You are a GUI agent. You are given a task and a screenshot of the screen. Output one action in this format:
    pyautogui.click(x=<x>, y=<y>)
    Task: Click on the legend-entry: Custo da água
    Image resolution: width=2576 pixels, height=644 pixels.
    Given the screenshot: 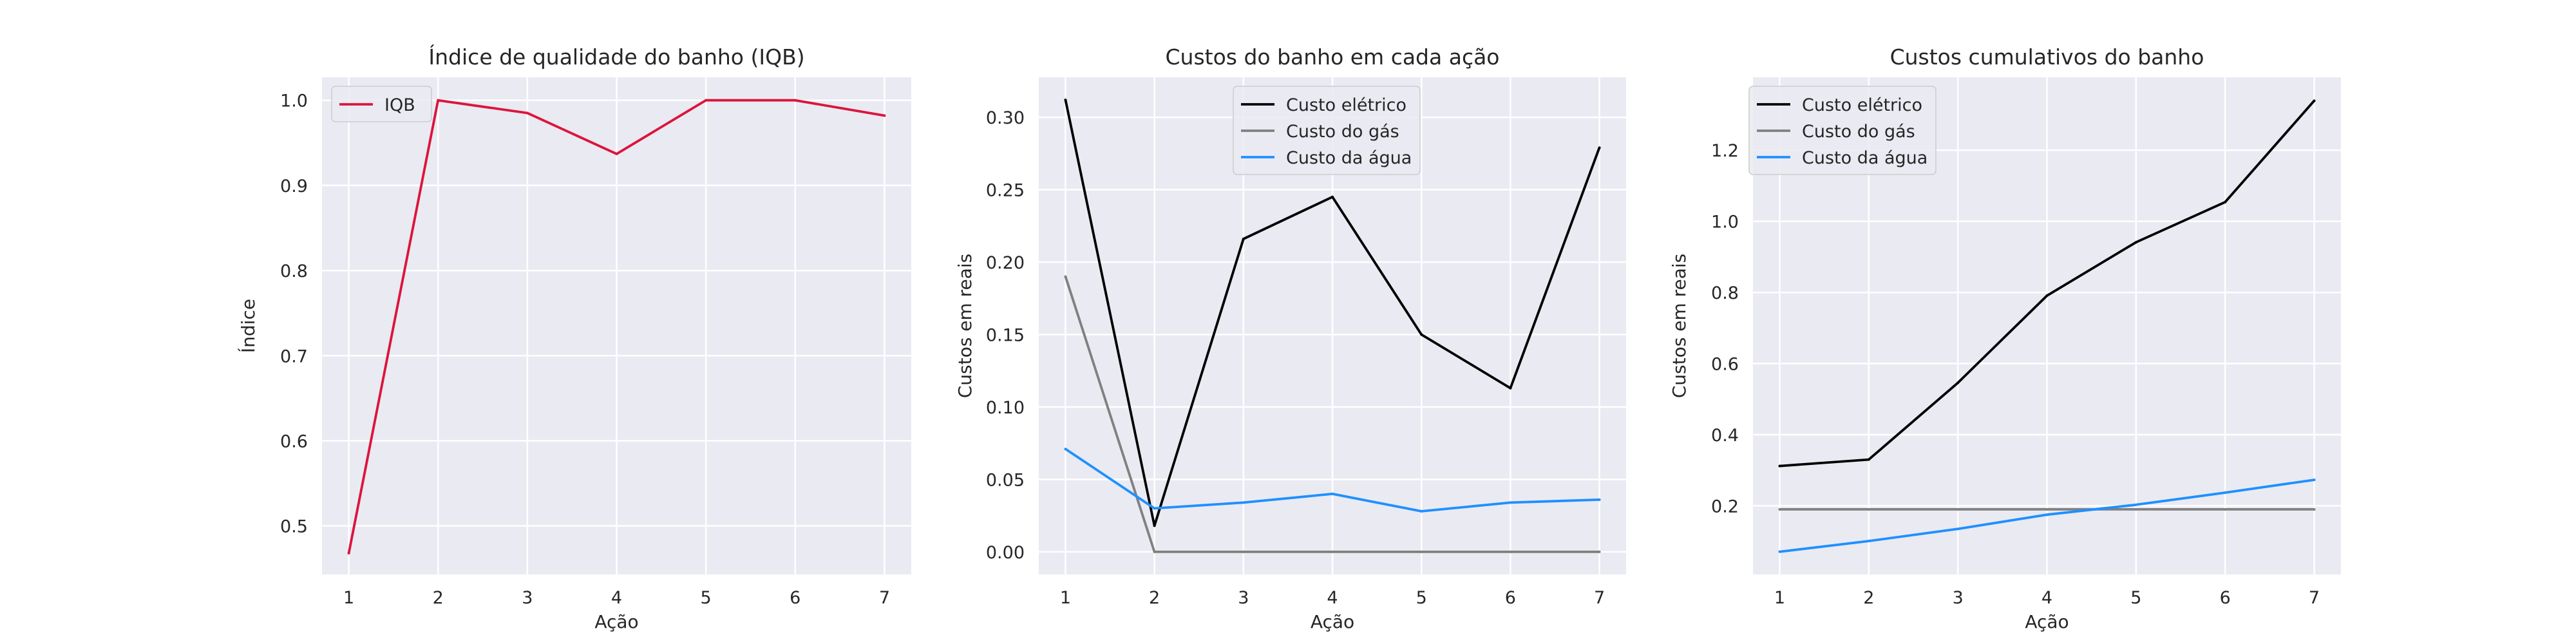 What is the action you would take?
    pyautogui.click(x=1349, y=158)
    